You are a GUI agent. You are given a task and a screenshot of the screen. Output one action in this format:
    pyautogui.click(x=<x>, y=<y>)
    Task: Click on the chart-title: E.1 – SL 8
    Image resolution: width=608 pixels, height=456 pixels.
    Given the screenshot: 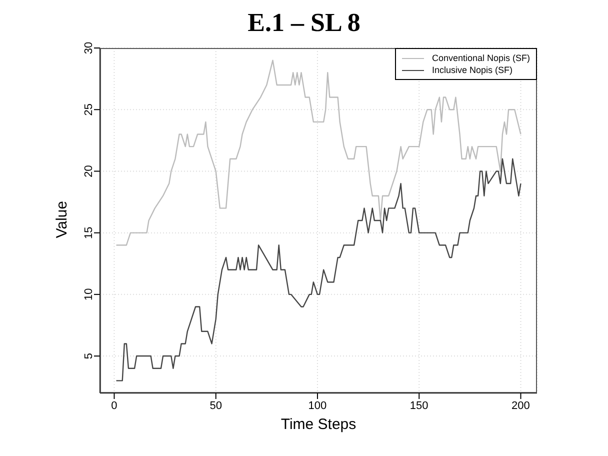 What is the action you would take?
    pyautogui.click(x=304, y=23)
    